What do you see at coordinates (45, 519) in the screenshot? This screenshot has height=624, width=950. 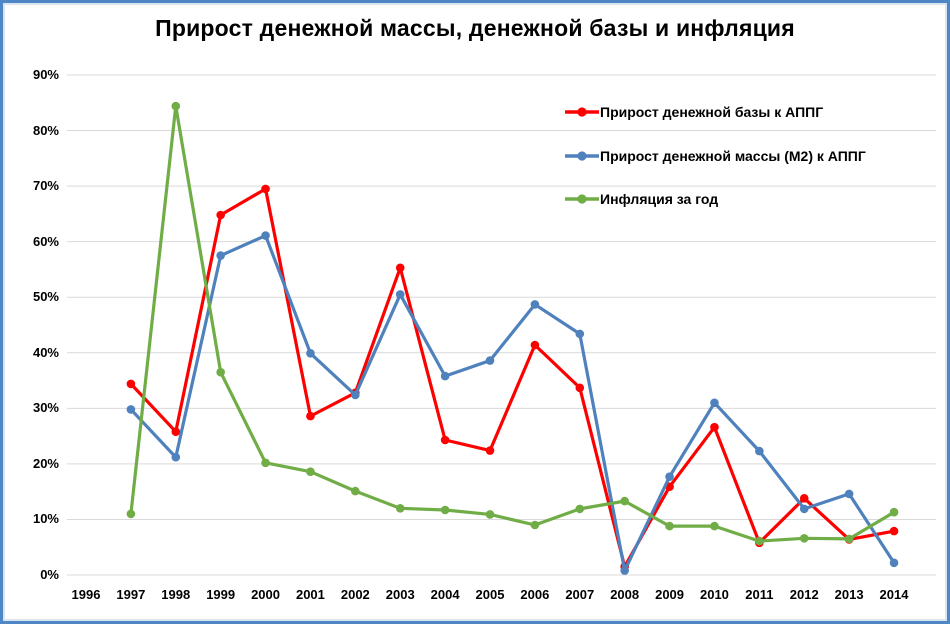 I see `y-axis-tick-label: 10%` at bounding box center [45, 519].